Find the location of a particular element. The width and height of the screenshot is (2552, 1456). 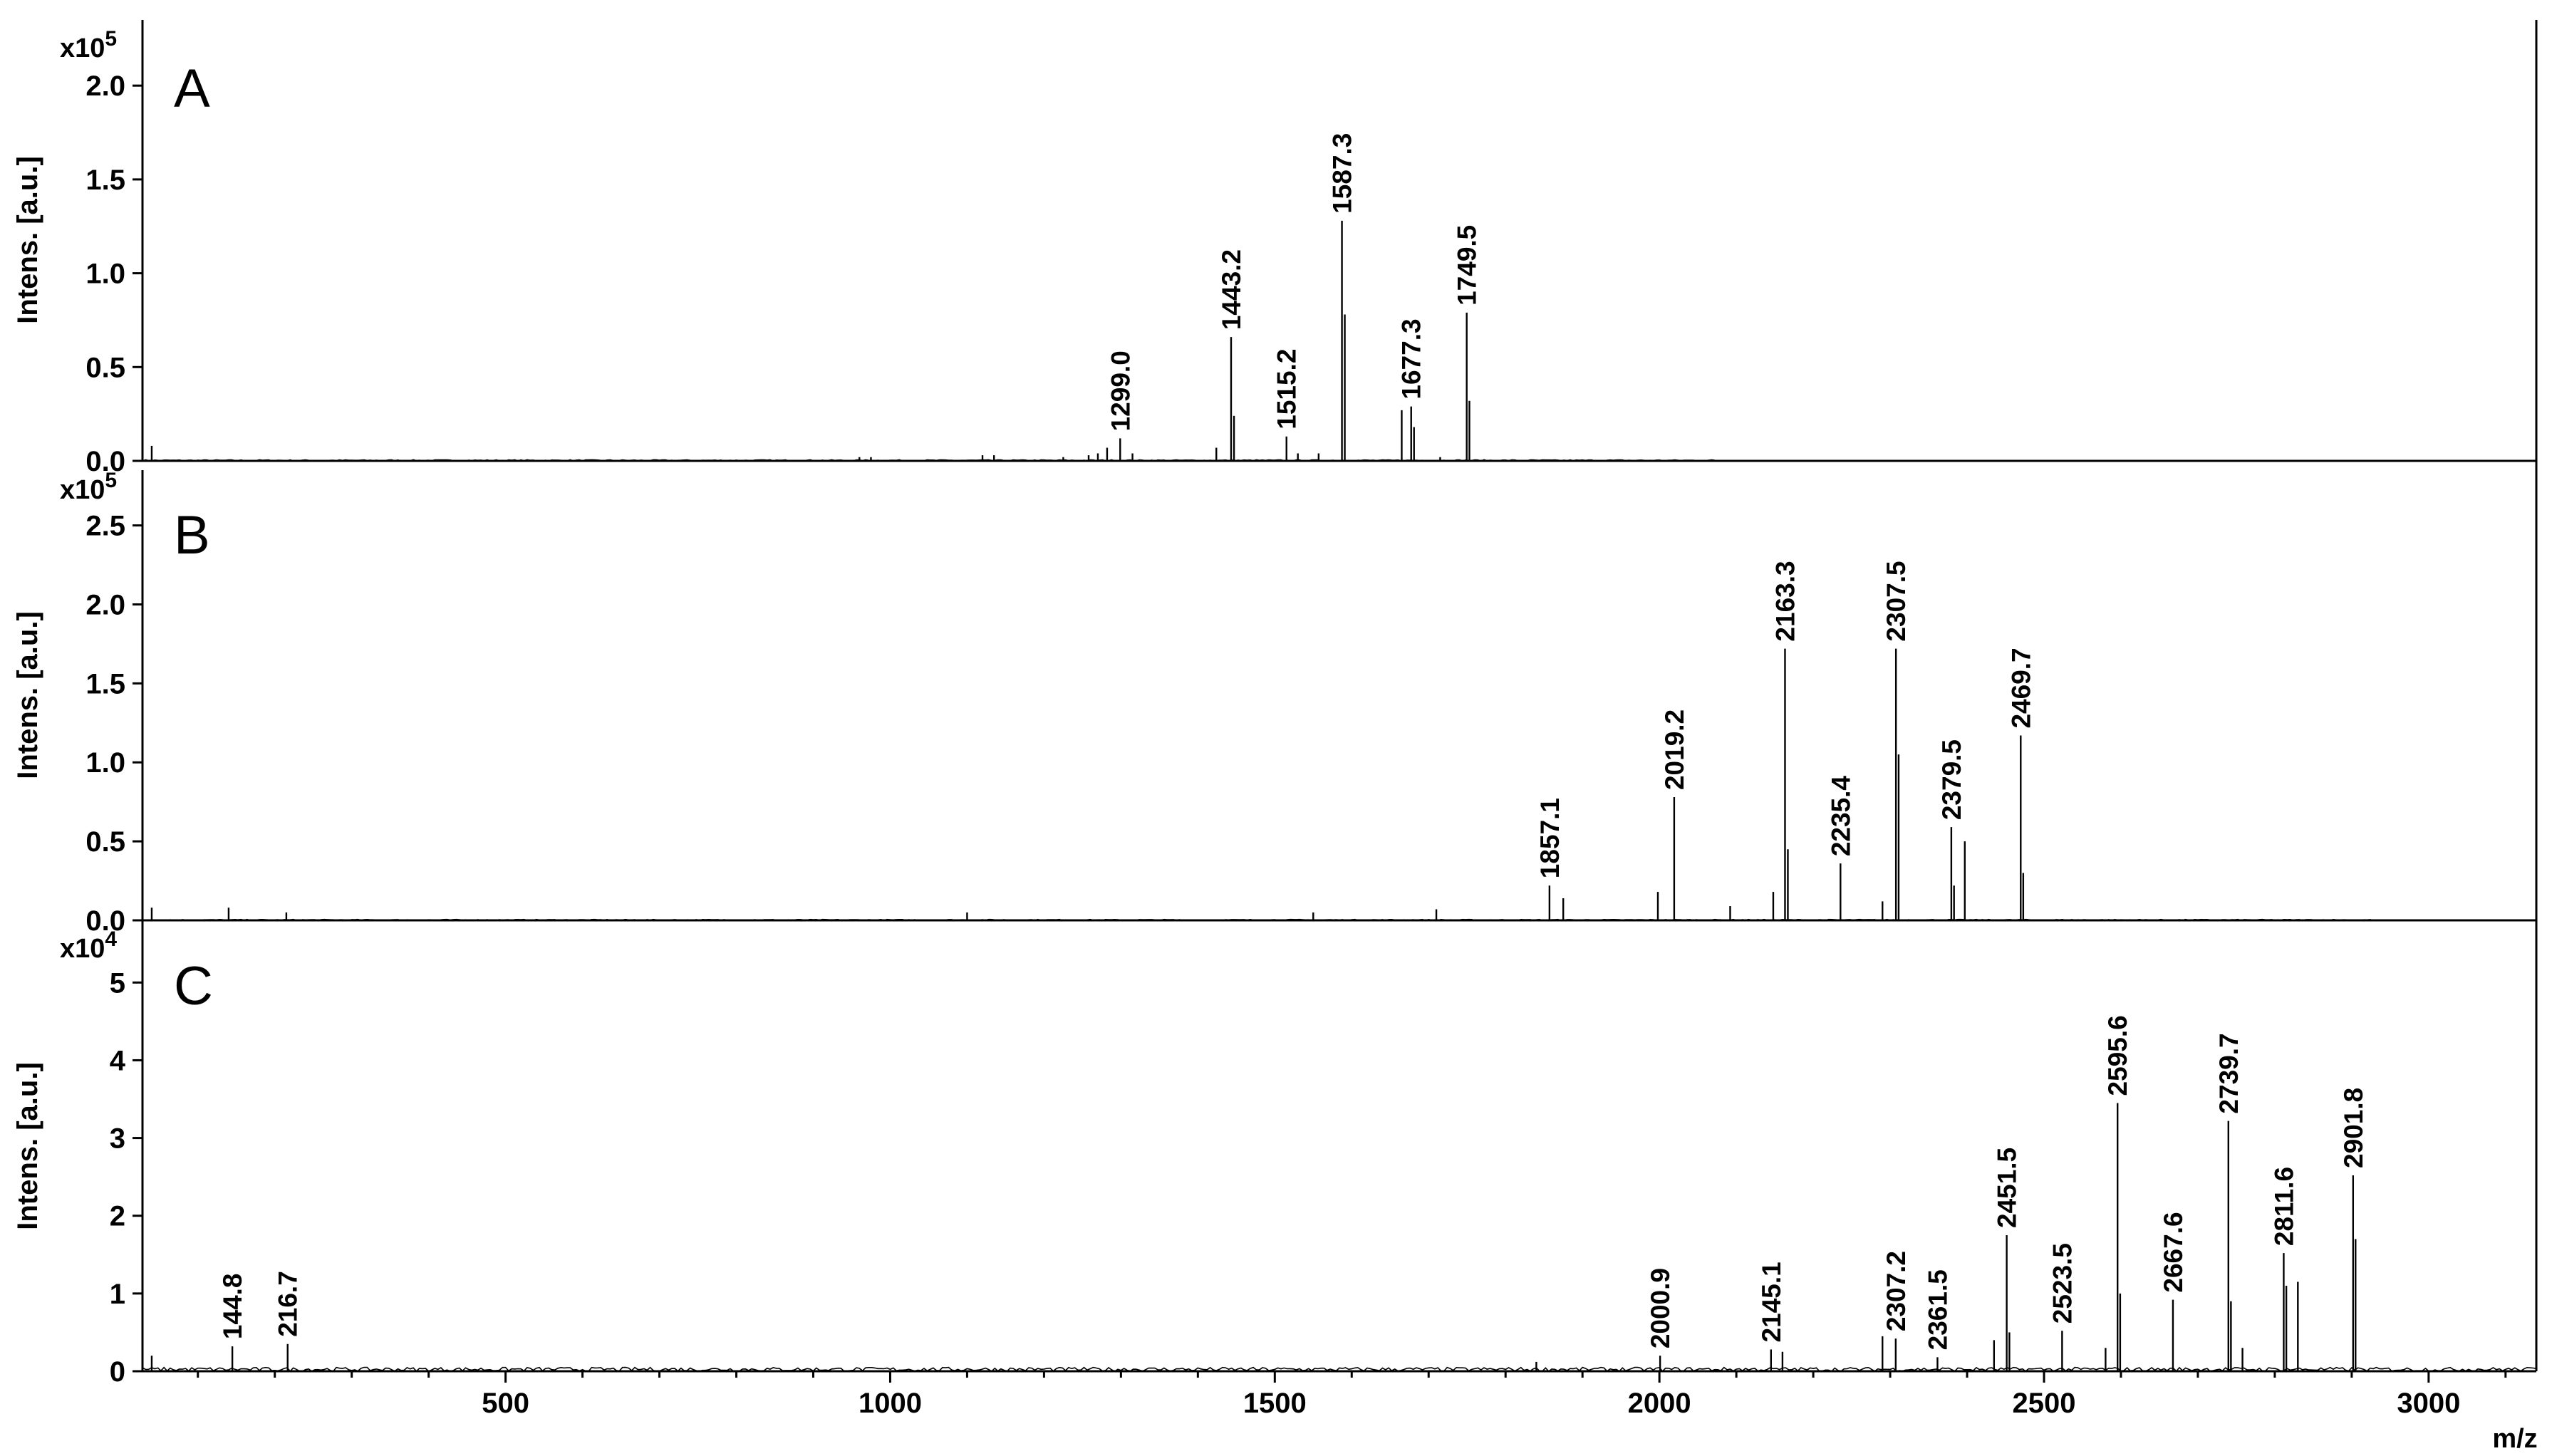

peak-label: 2901.8 is located at coordinates (2353, 1128).